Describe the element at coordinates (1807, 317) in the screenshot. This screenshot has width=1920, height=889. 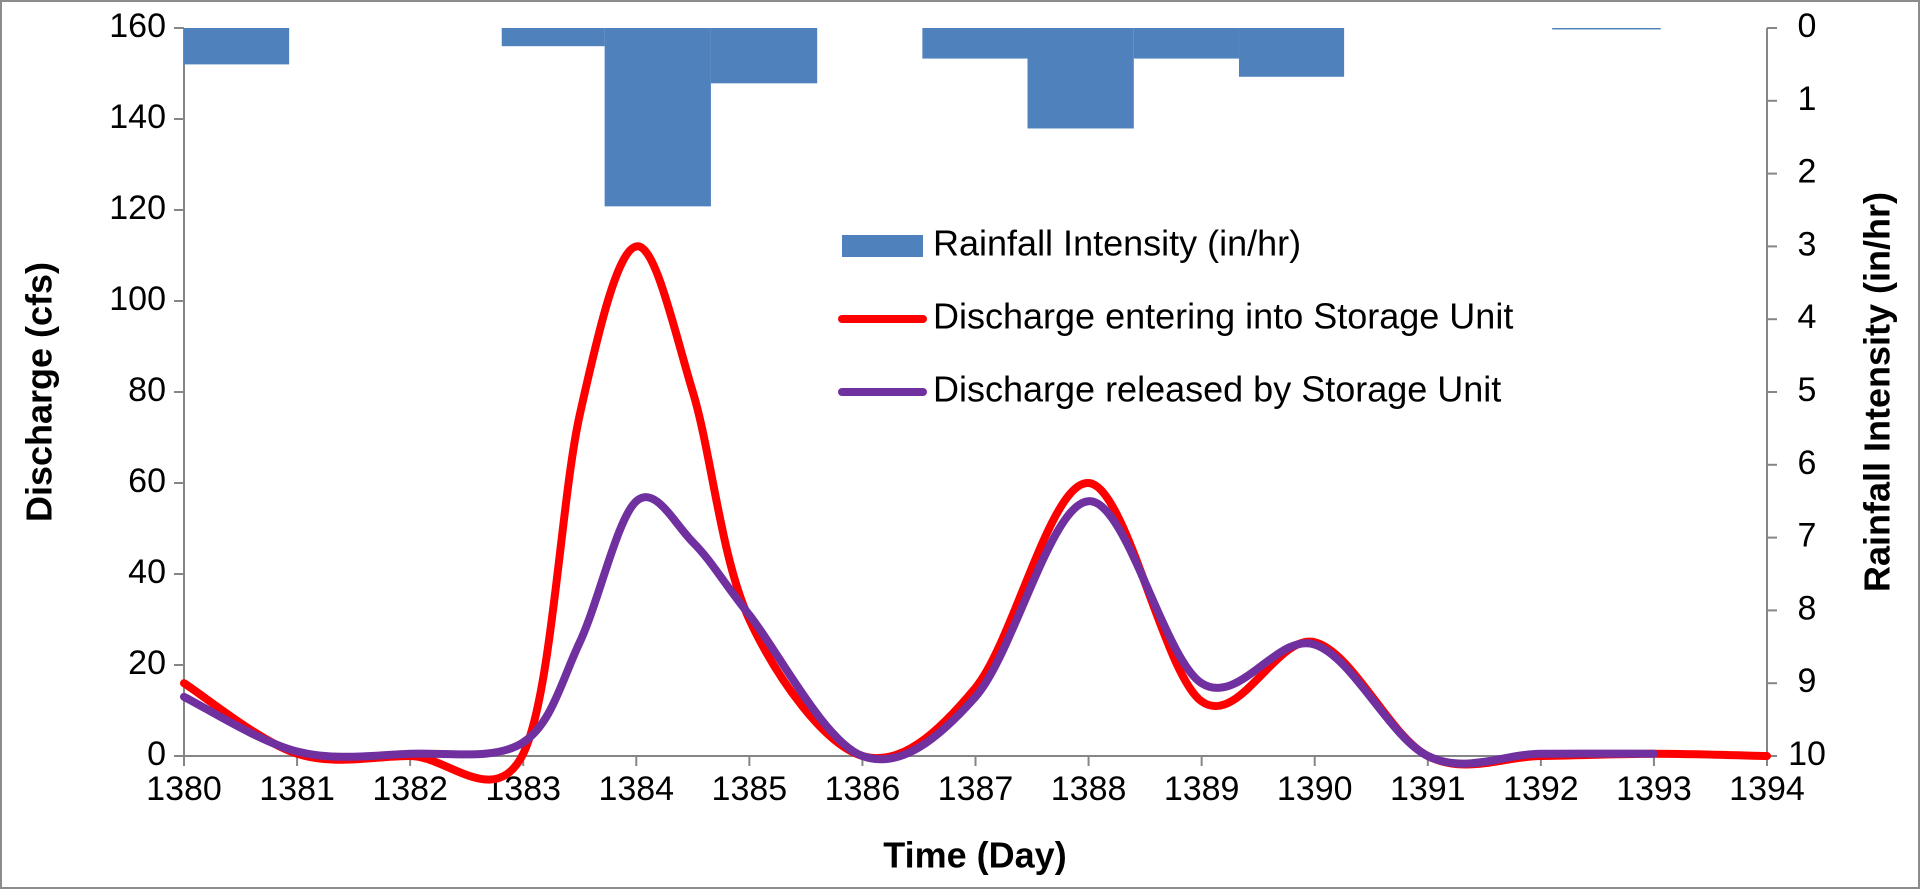
I see `y2-tick-label: 4` at that location.